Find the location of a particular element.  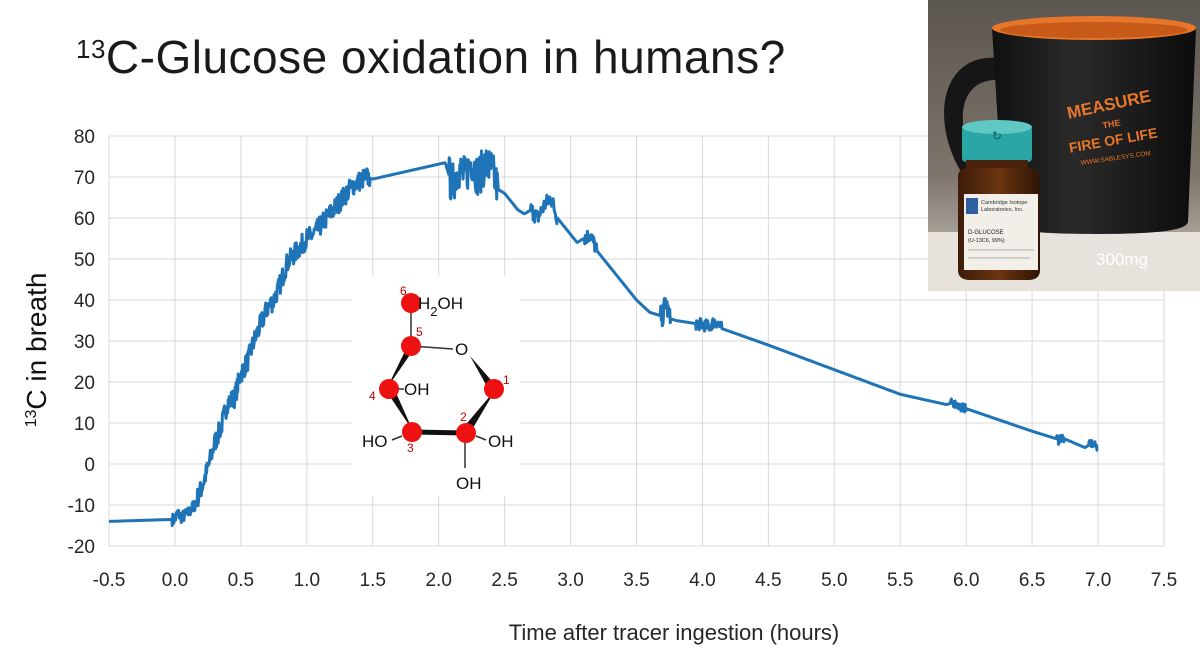

x-tick-label: 5.0 is located at coordinates (834, 580).